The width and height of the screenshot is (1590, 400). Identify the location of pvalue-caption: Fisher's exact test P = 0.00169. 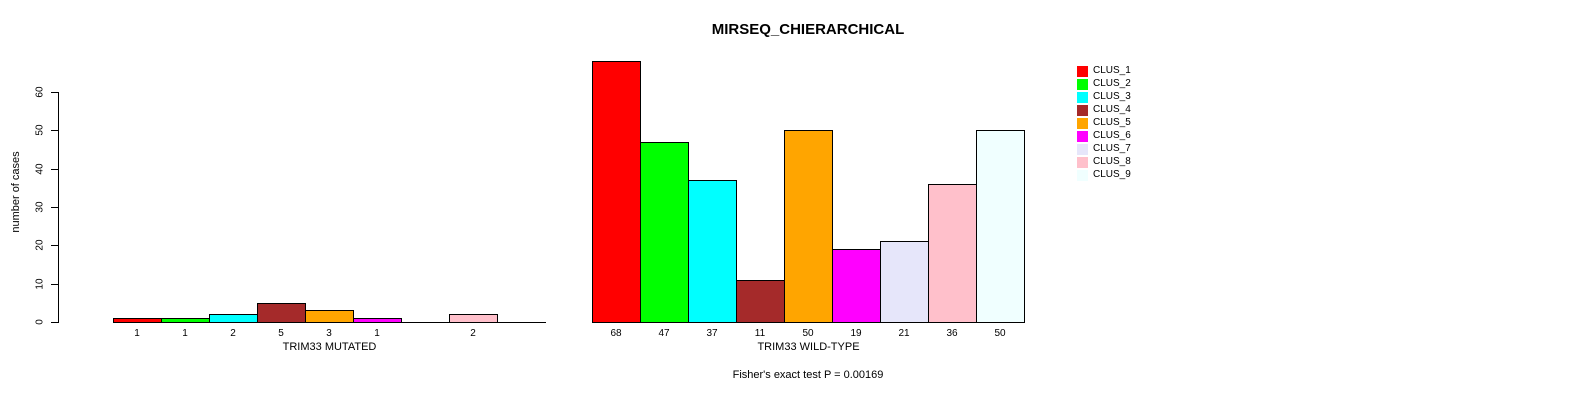
(808, 375).